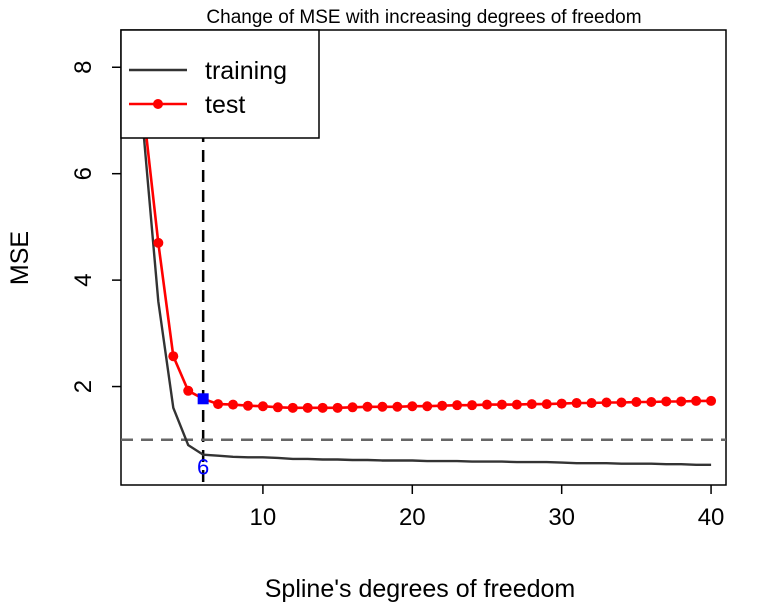 The image size is (758, 606). Describe the element at coordinates (420, 589) in the screenshot. I see `x-axis-label: Spline's degrees of freedom` at that location.